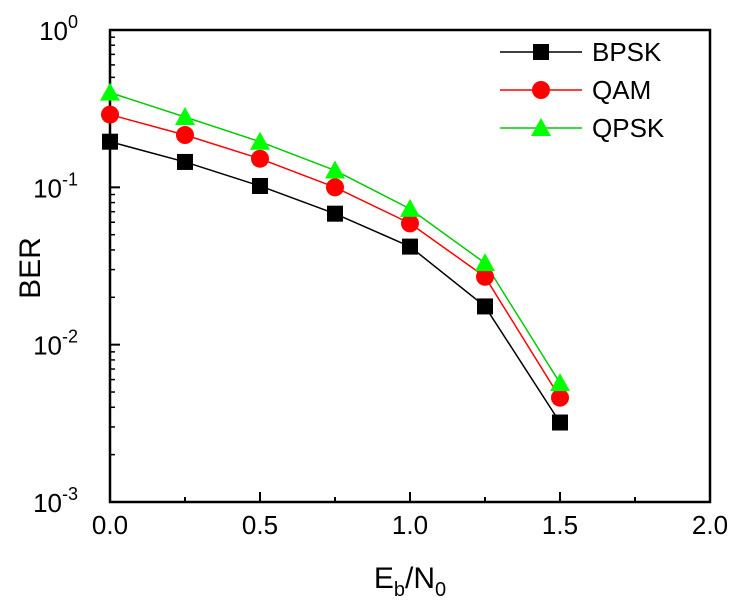  What do you see at coordinates (30, 268) in the screenshot?
I see `y-axis-title: BER` at bounding box center [30, 268].